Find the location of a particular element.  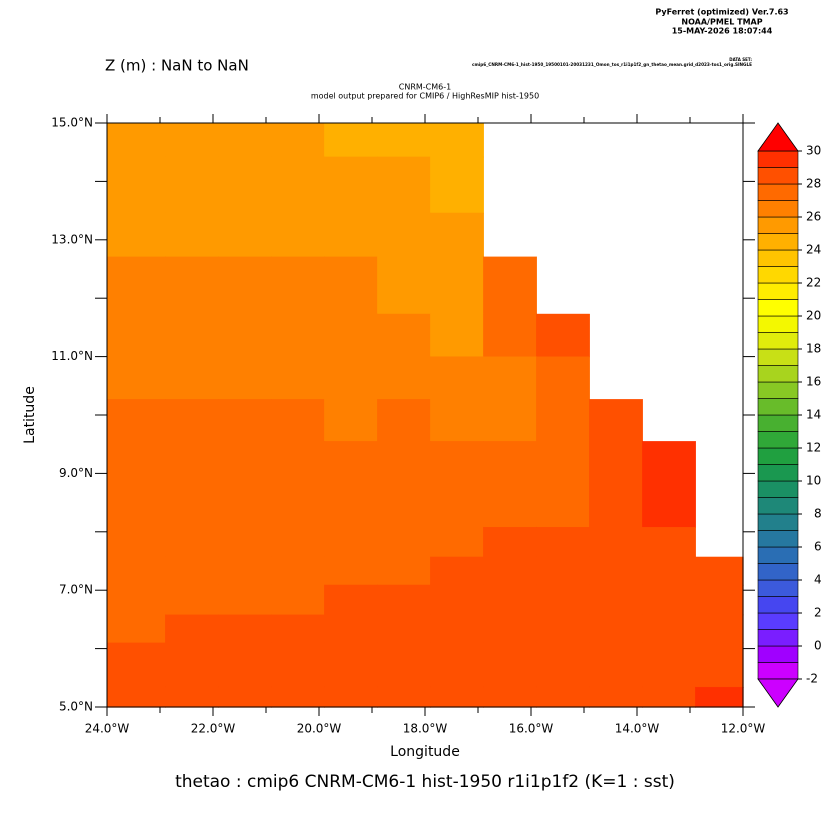

y-tick-label: 9.0°N is located at coordinates (76, 473).